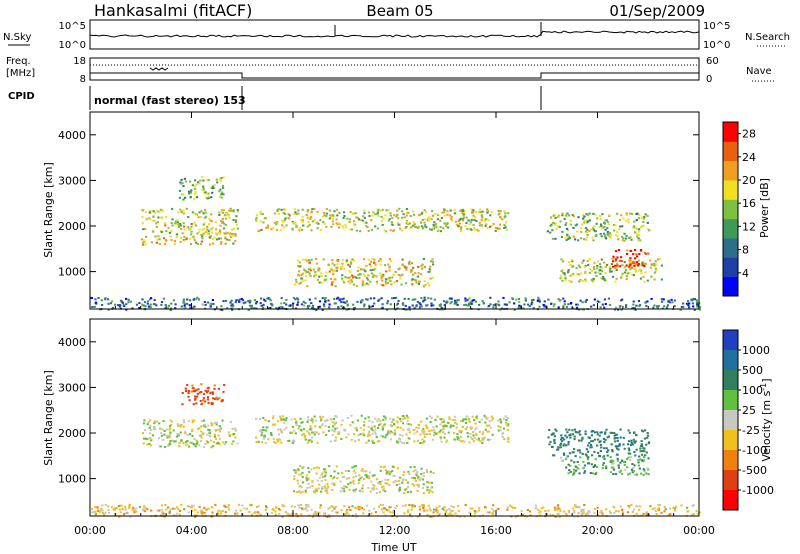 The height and width of the screenshot is (554, 800). What do you see at coordinates (21, 96) in the screenshot?
I see `cpid-label: CPID` at bounding box center [21, 96].